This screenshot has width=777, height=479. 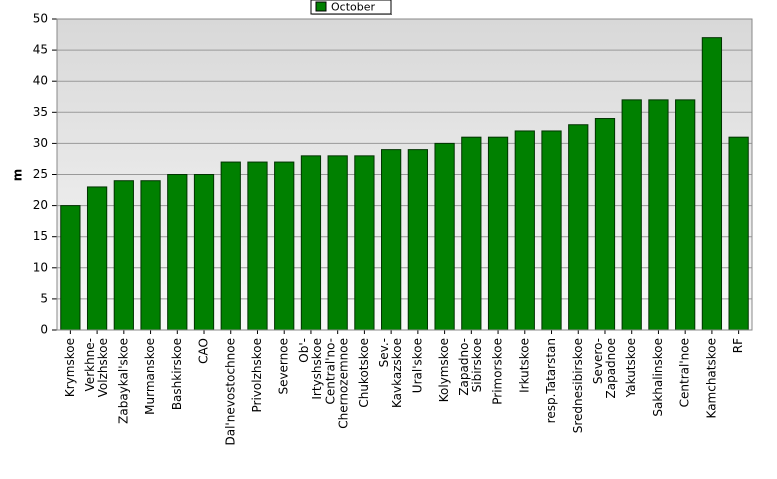 What do you see at coordinates (498, 371) in the screenshot?
I see `x-tick-label: Primorskoe` at bounding box center [498, 371].